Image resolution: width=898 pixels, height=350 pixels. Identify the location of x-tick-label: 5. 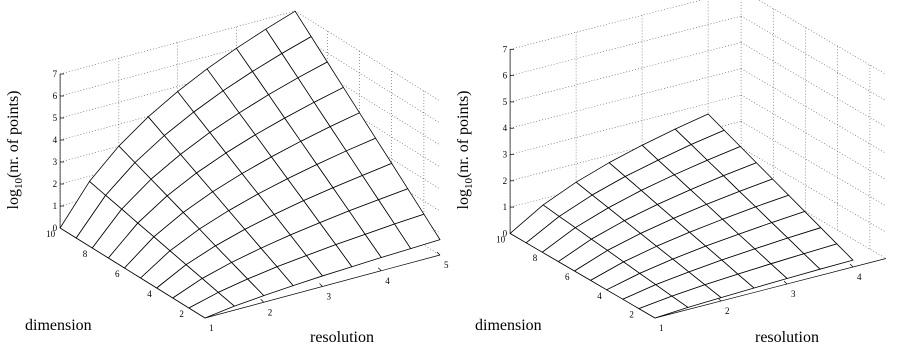
(446, 265).